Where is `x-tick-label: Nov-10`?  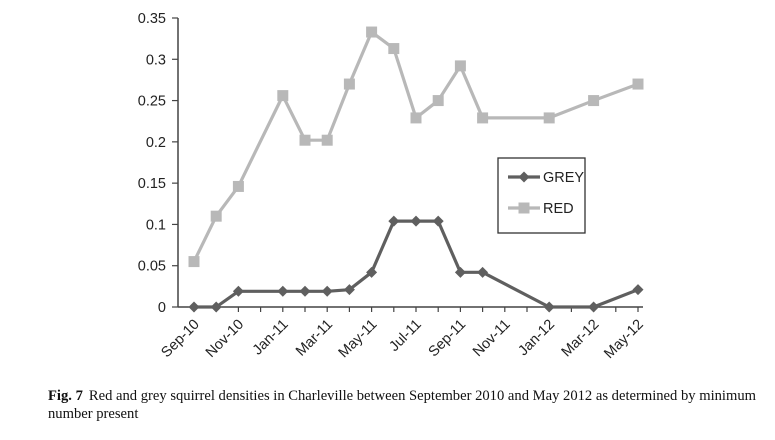
x-tick-label: Nov-10 is located at coordinates (225, 339).